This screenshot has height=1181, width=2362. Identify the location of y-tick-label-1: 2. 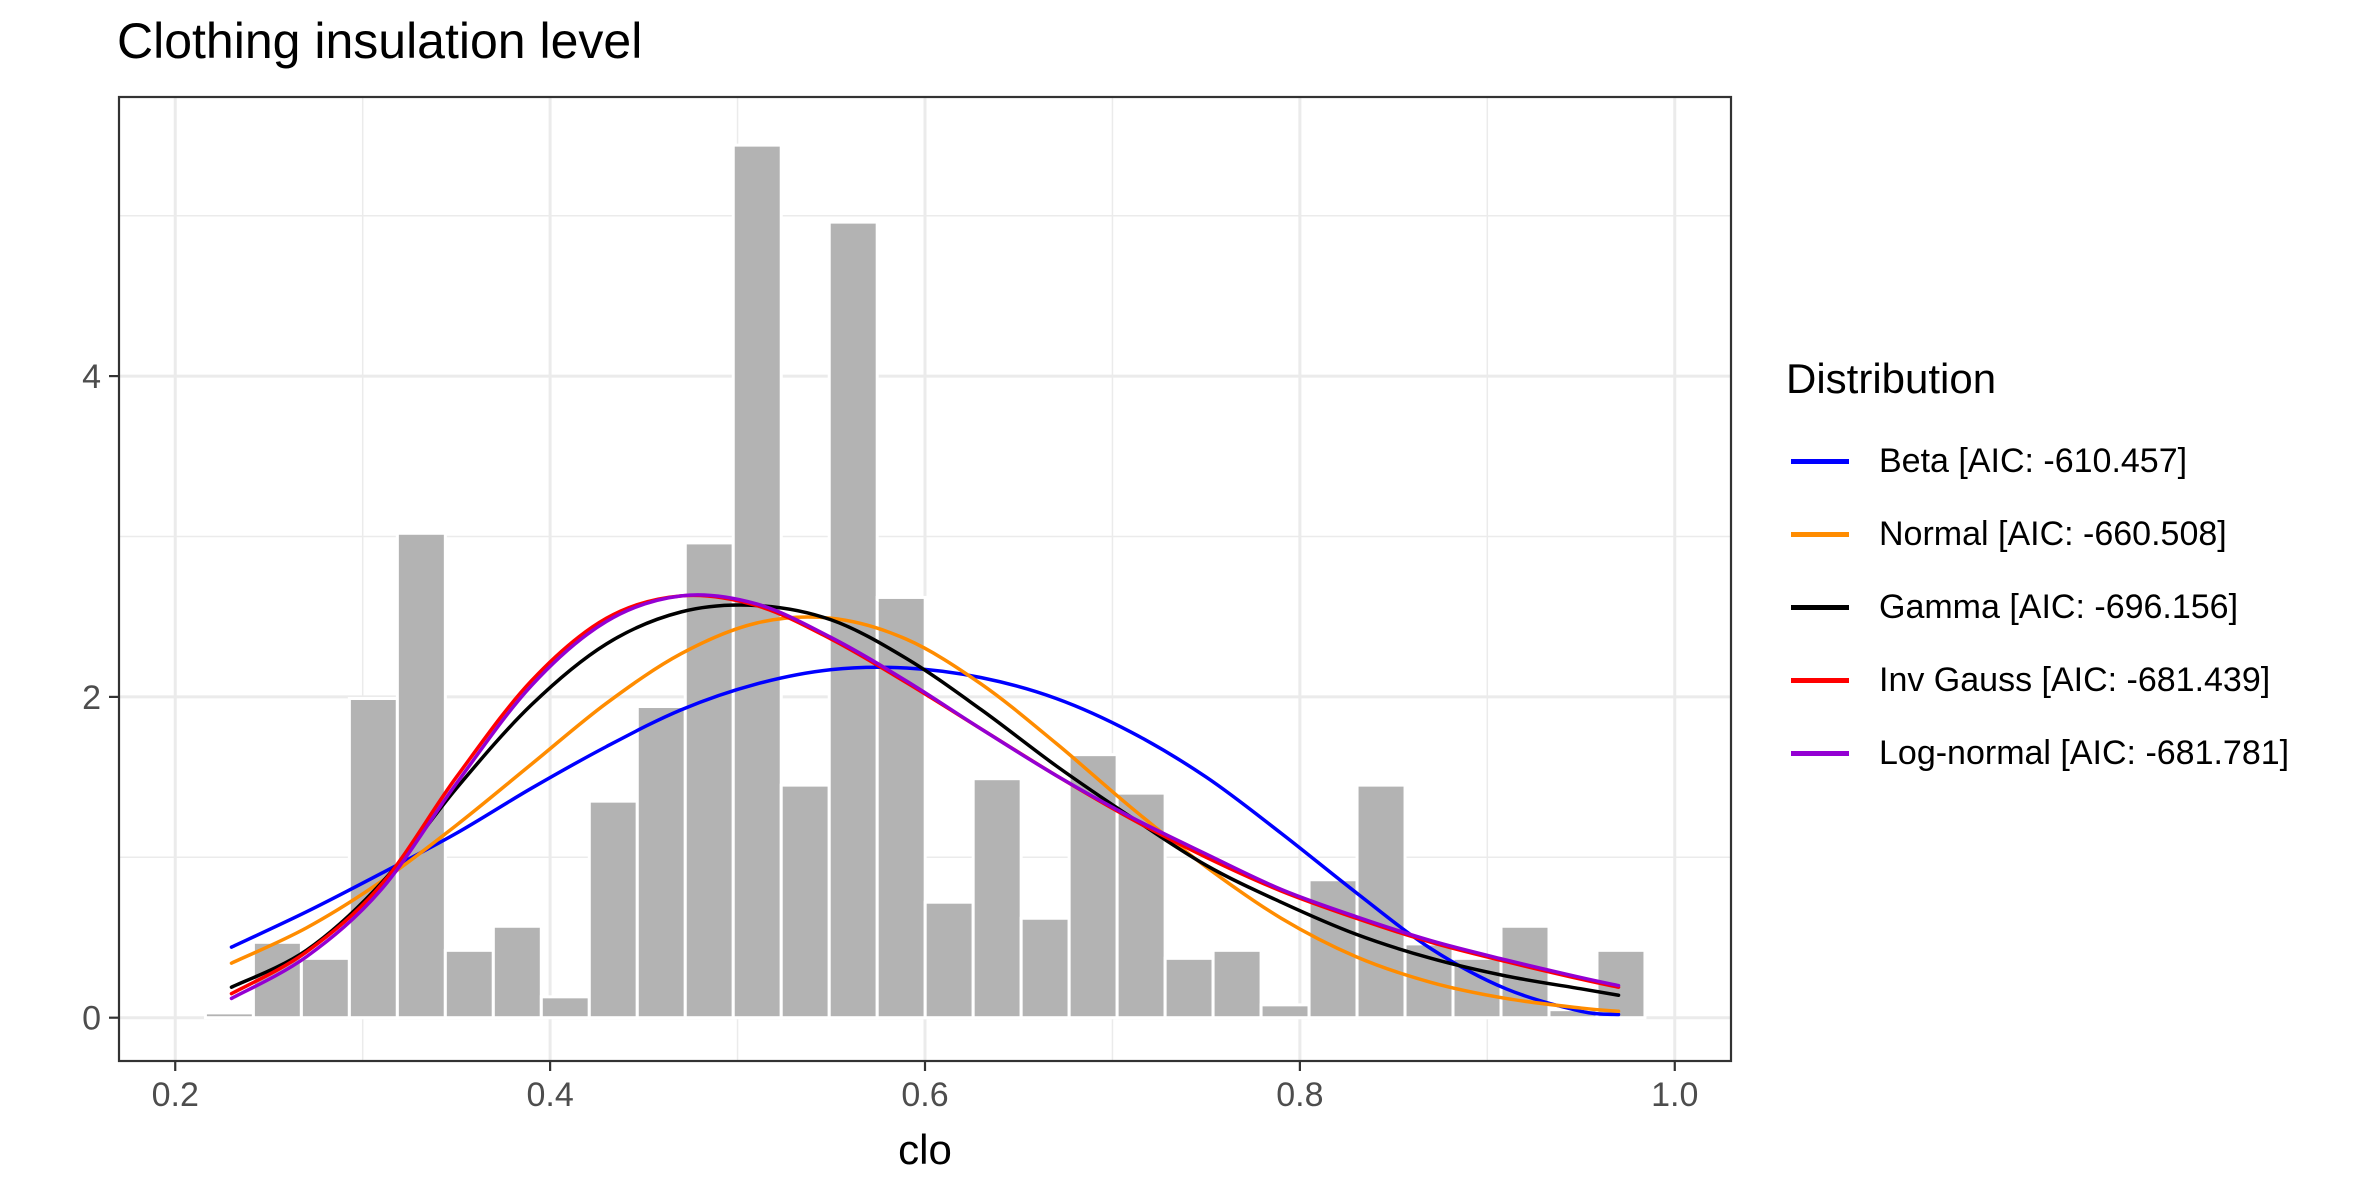
(91, 698).